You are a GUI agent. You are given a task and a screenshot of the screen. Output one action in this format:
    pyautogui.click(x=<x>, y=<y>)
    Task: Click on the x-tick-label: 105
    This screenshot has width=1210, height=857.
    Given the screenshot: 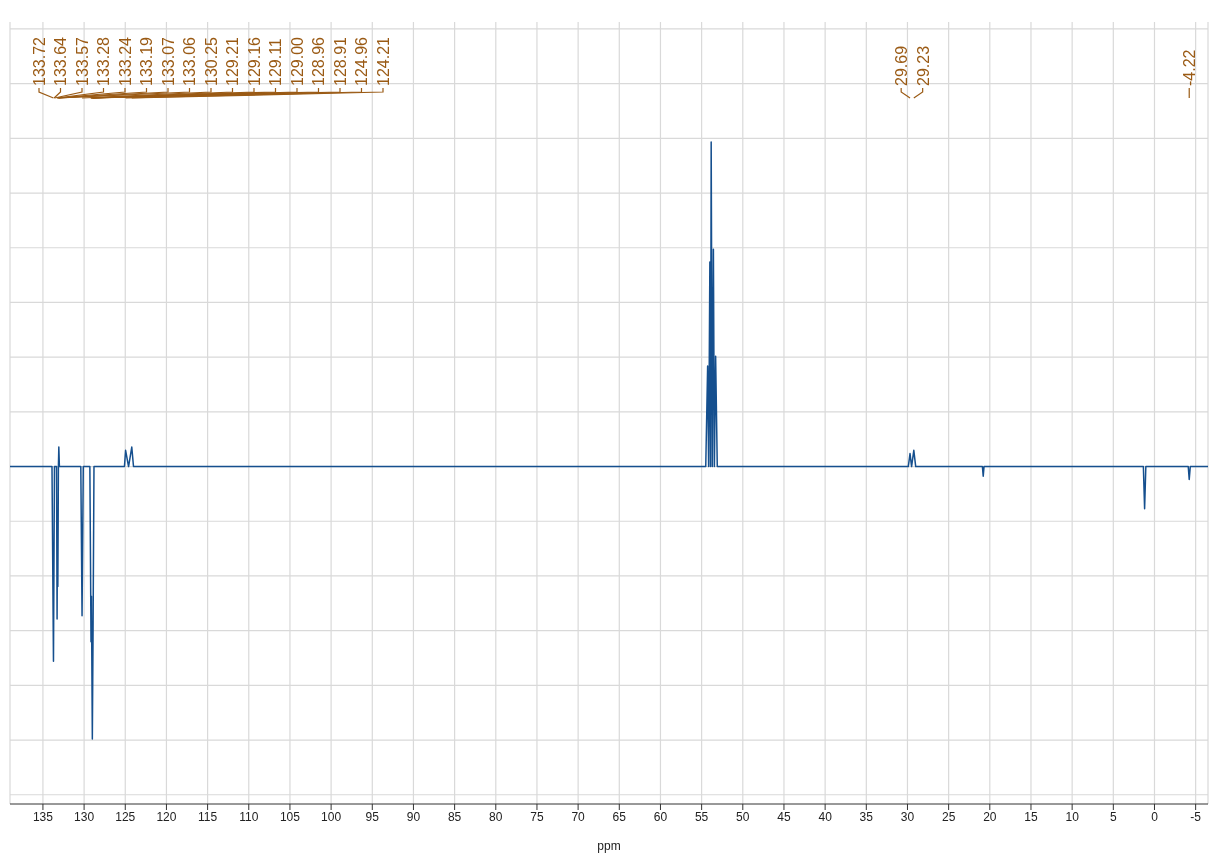 What is the action you would take?
    pyautogui.click(x=290, y=816)
    